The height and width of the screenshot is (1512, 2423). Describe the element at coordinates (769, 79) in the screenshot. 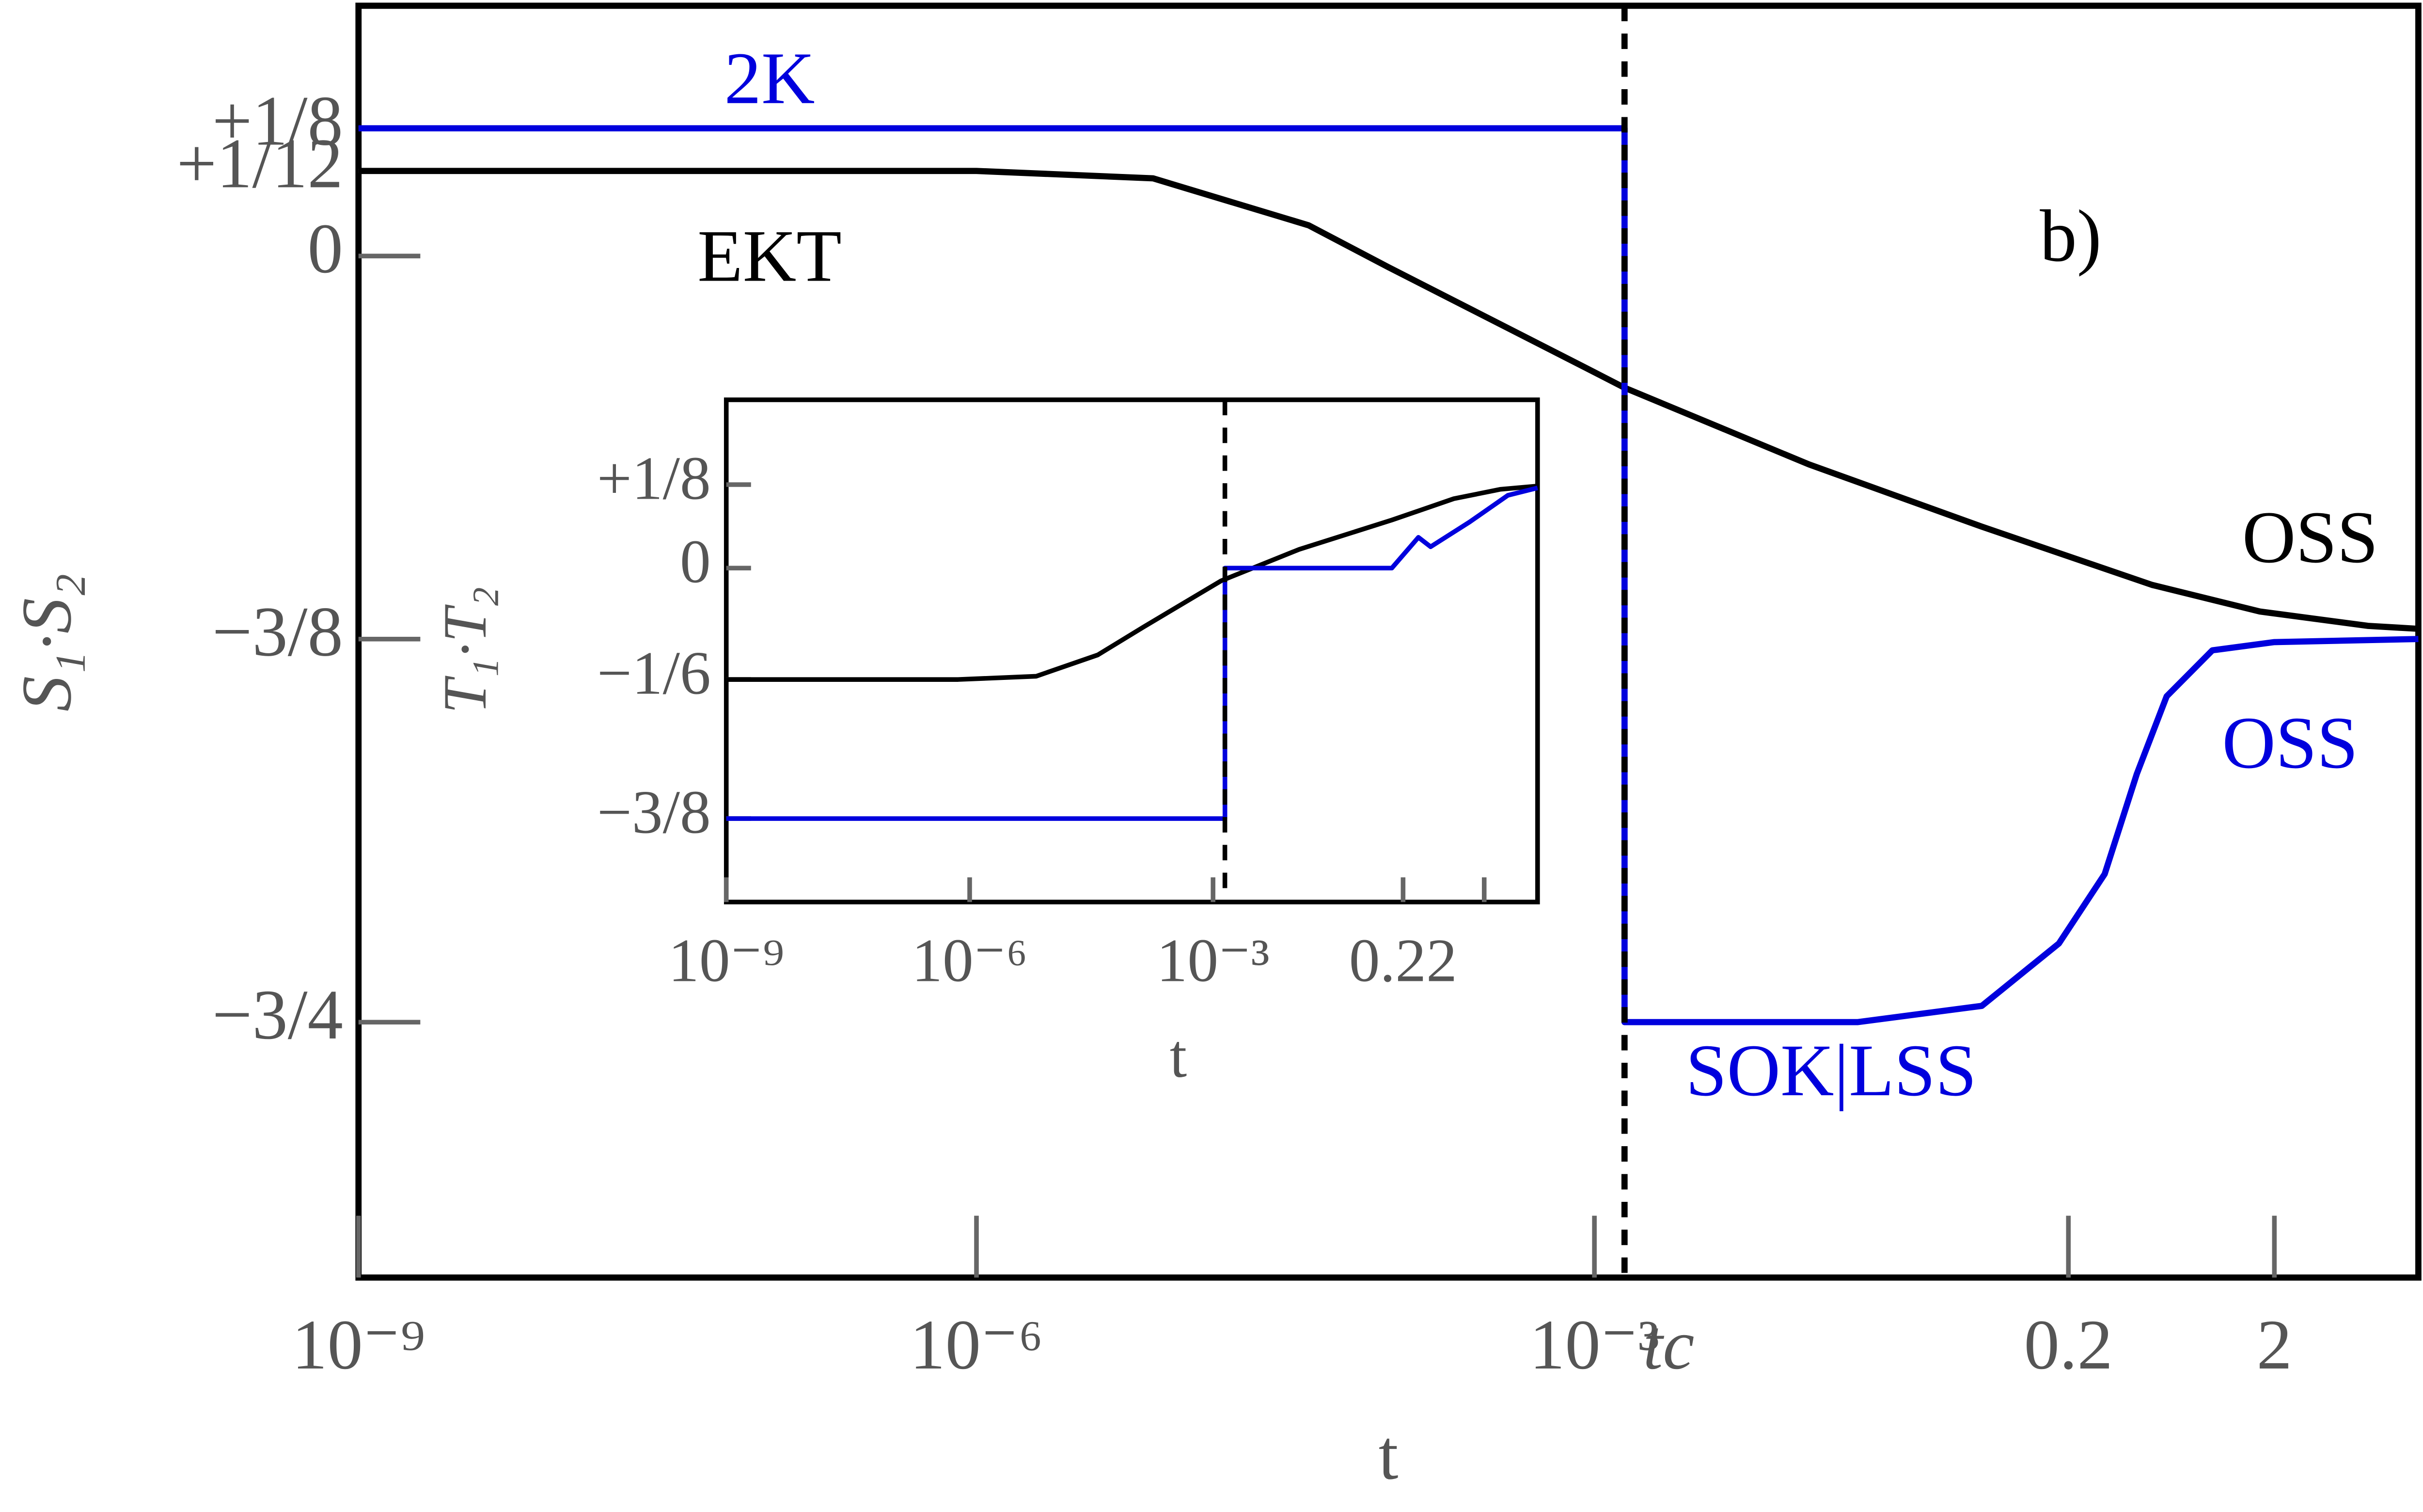

I see `annotation: 2K` at that location.